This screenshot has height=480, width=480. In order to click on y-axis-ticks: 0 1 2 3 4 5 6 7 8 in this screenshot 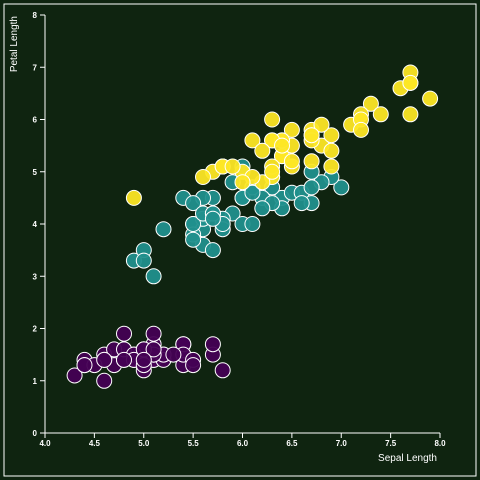, I will do `click(39, 224)`.